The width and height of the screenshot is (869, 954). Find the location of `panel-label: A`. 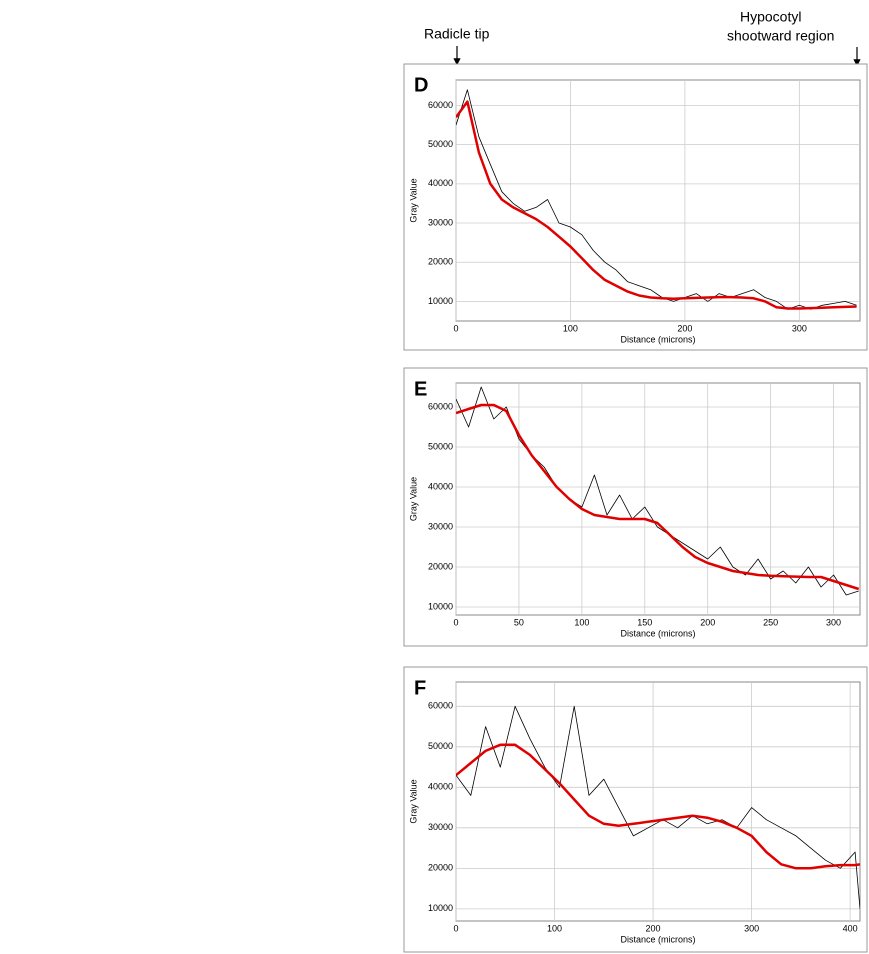

panel-label: A is located at coordinates (29, 88).